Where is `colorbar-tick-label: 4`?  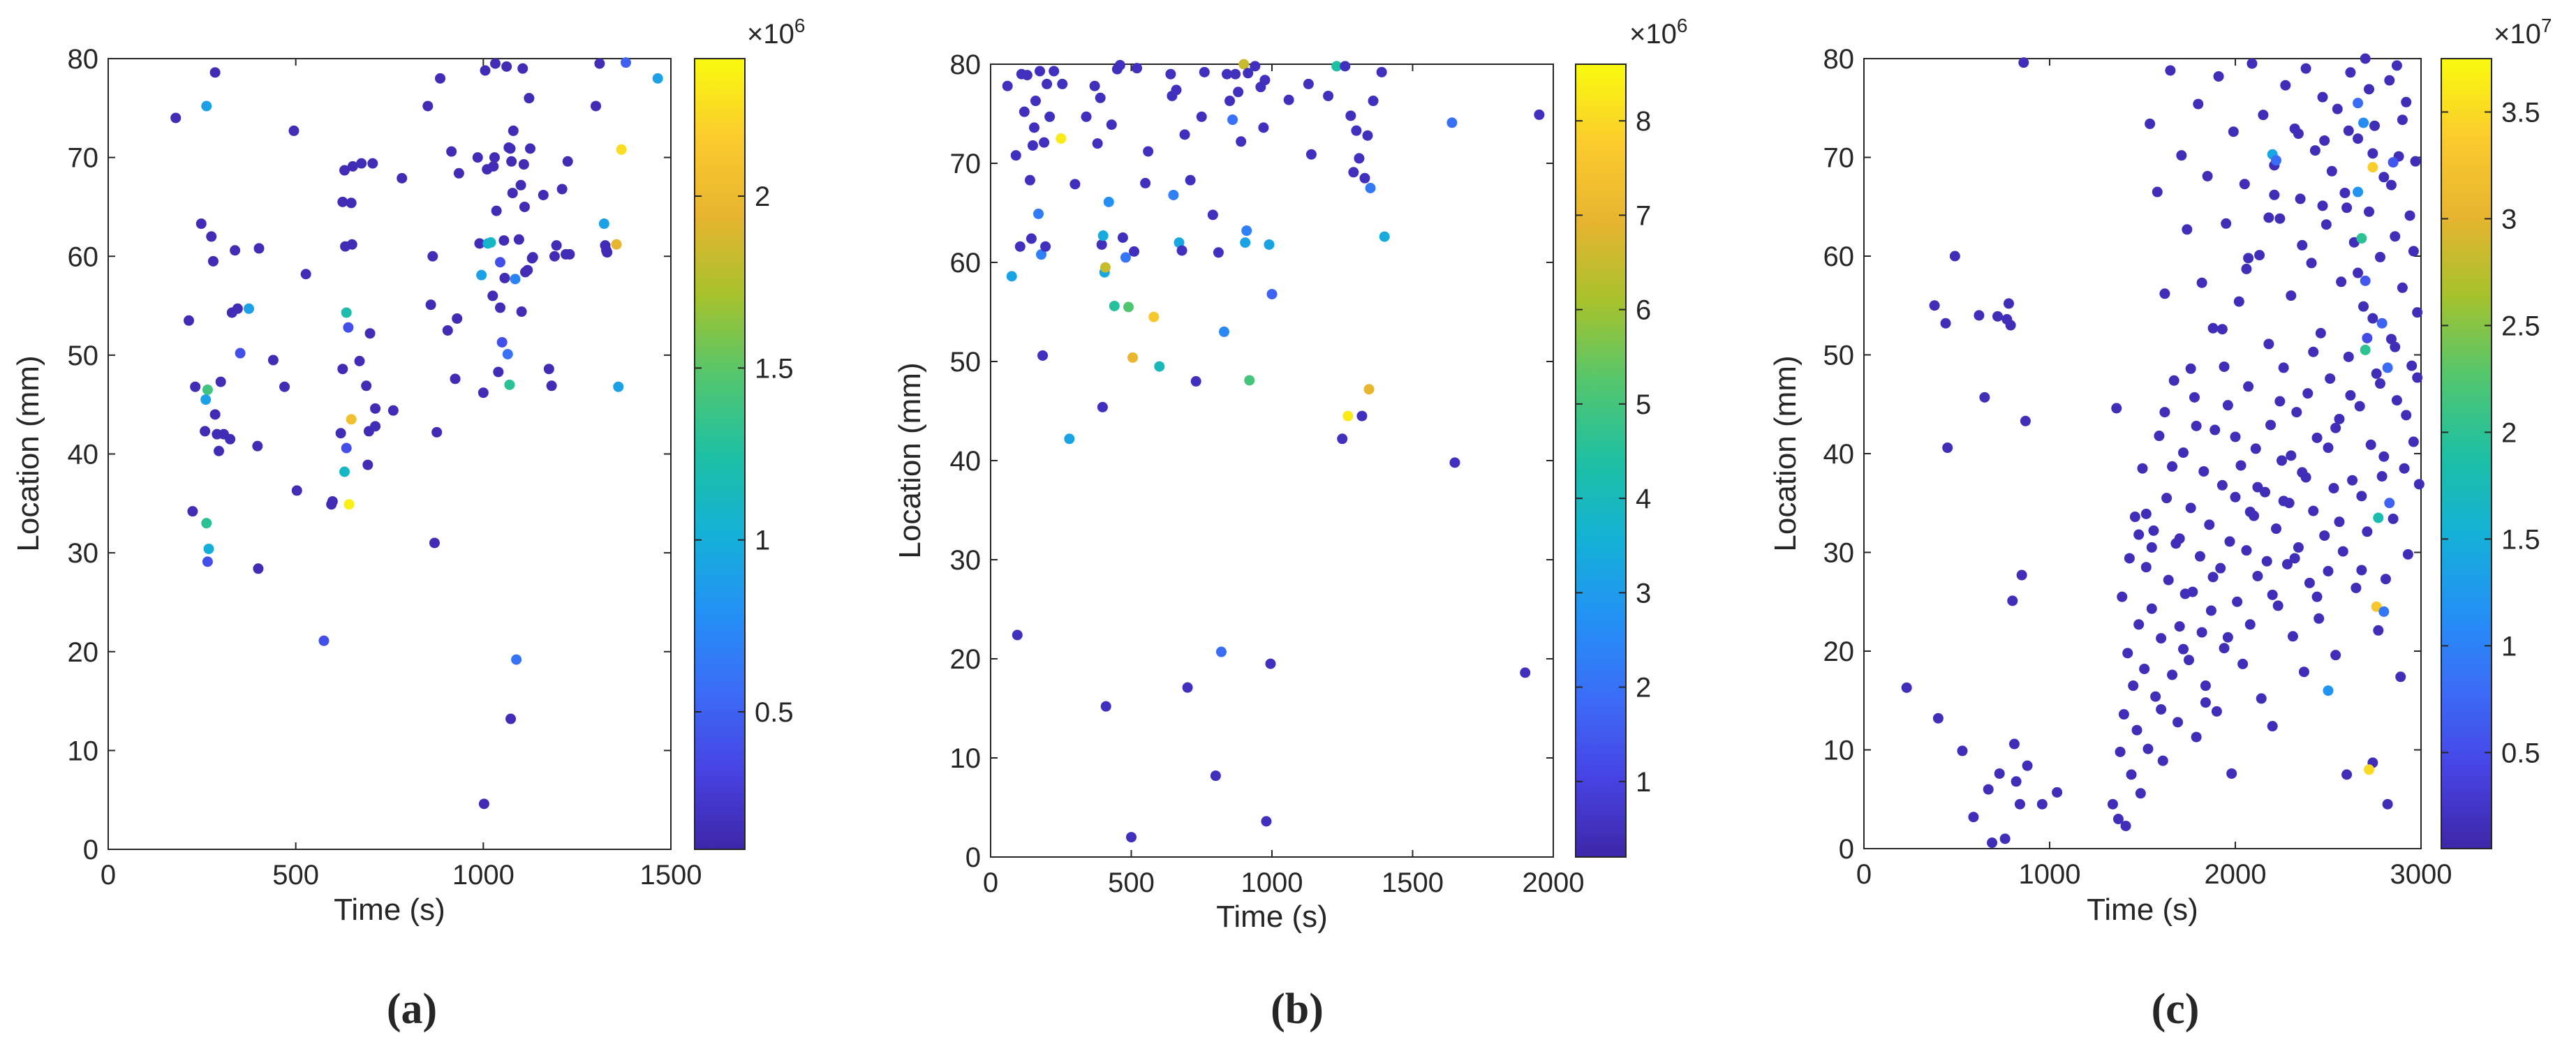 colorbar-tick-label: 4 is located at coordinates (1643, 499).